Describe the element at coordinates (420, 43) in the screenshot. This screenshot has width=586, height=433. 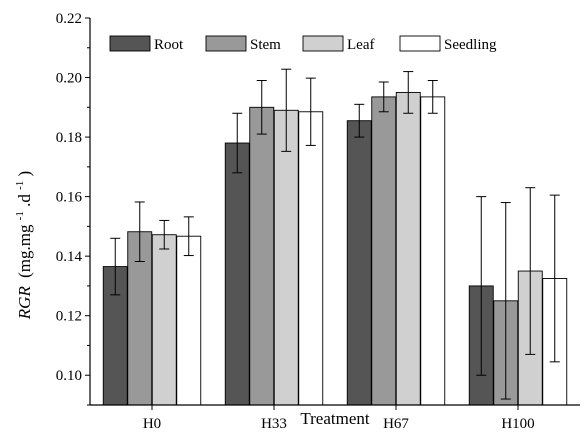
I see `legend-swatch-seedling` at that location.